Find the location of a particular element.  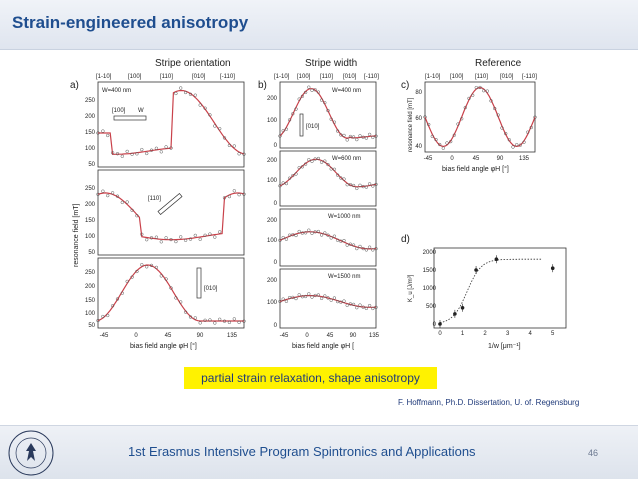

b-ytick: 100 is located at coordinates (272, 303).